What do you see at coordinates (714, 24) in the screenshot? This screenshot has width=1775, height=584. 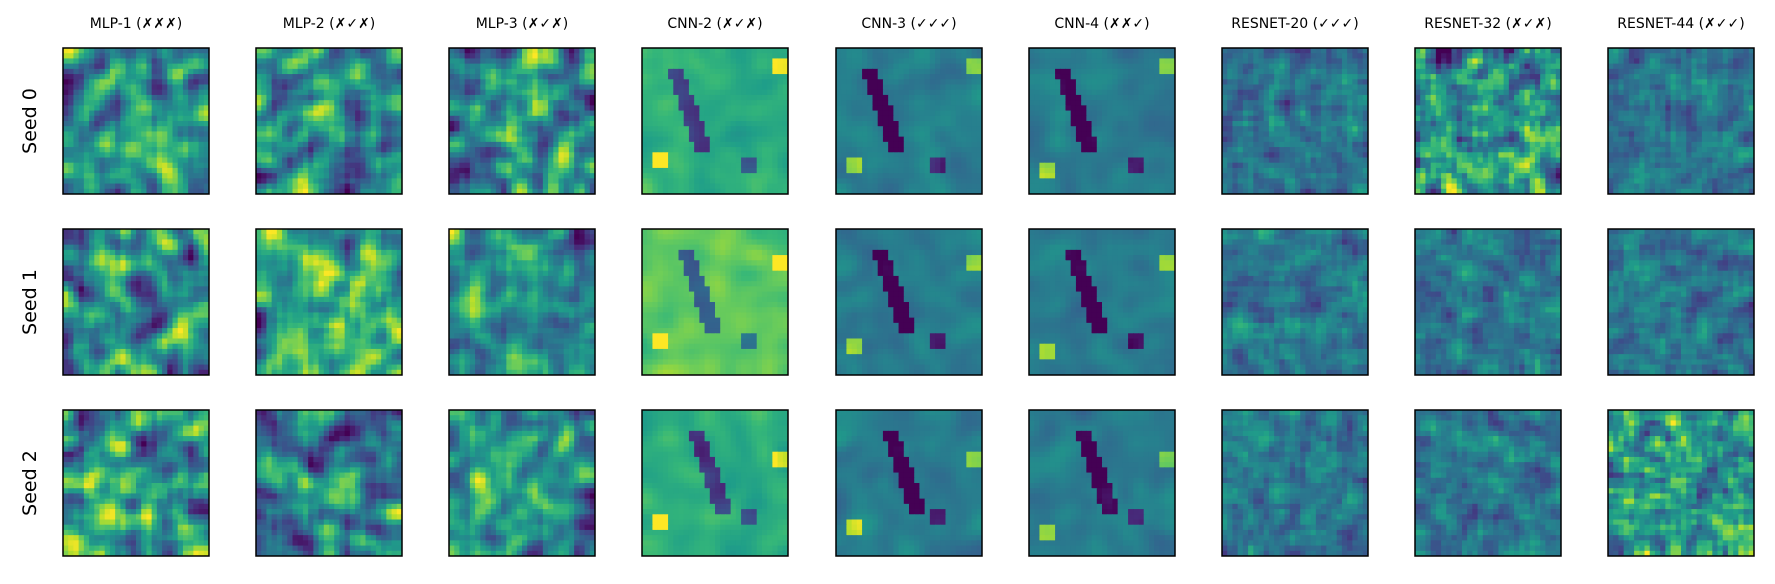 I see `column-title: CNN-2 (✗✓✗)` at bounding box center [714, 24].